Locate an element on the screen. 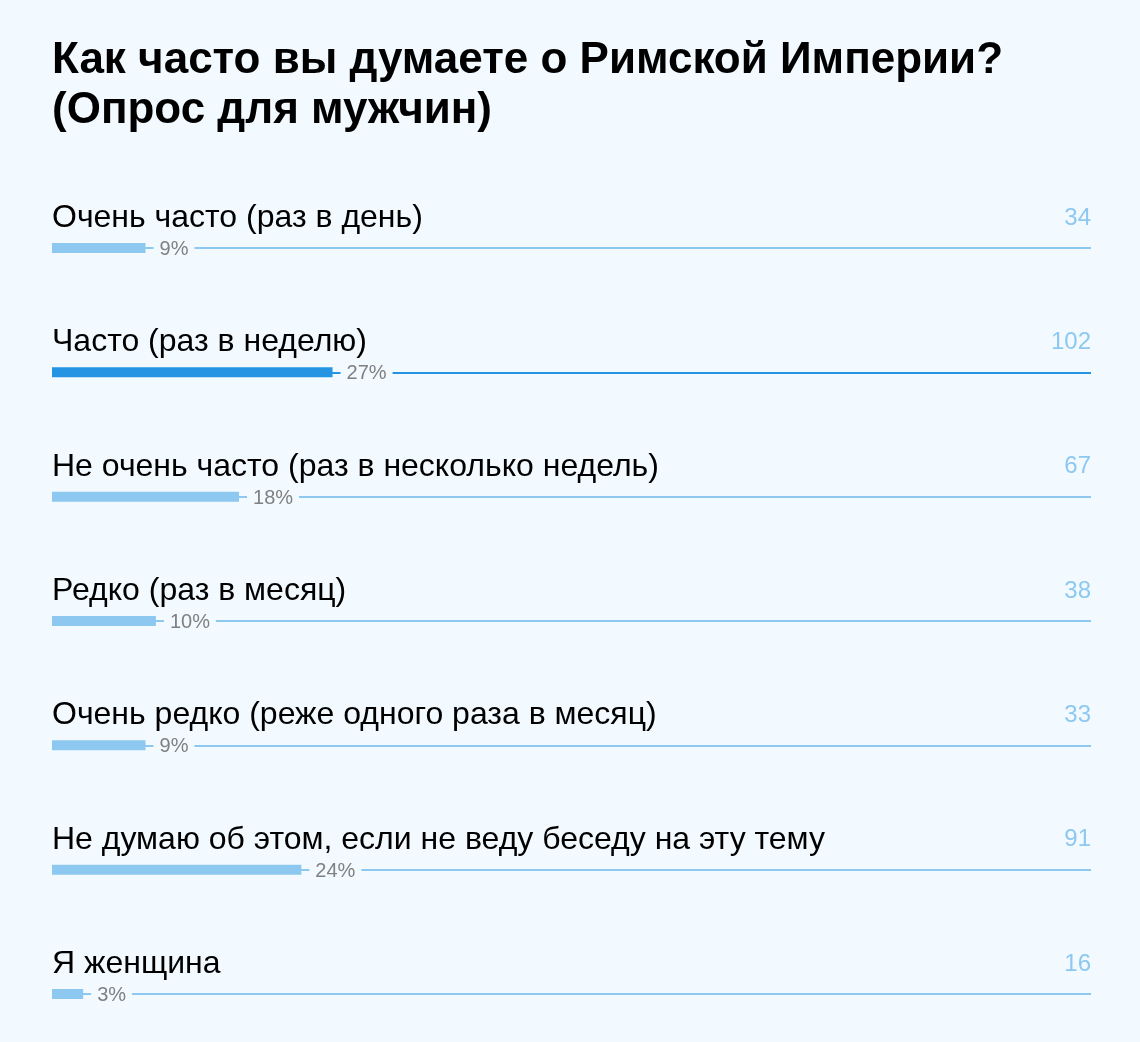  annotation: 34 is located at coordinates (1077, 216).